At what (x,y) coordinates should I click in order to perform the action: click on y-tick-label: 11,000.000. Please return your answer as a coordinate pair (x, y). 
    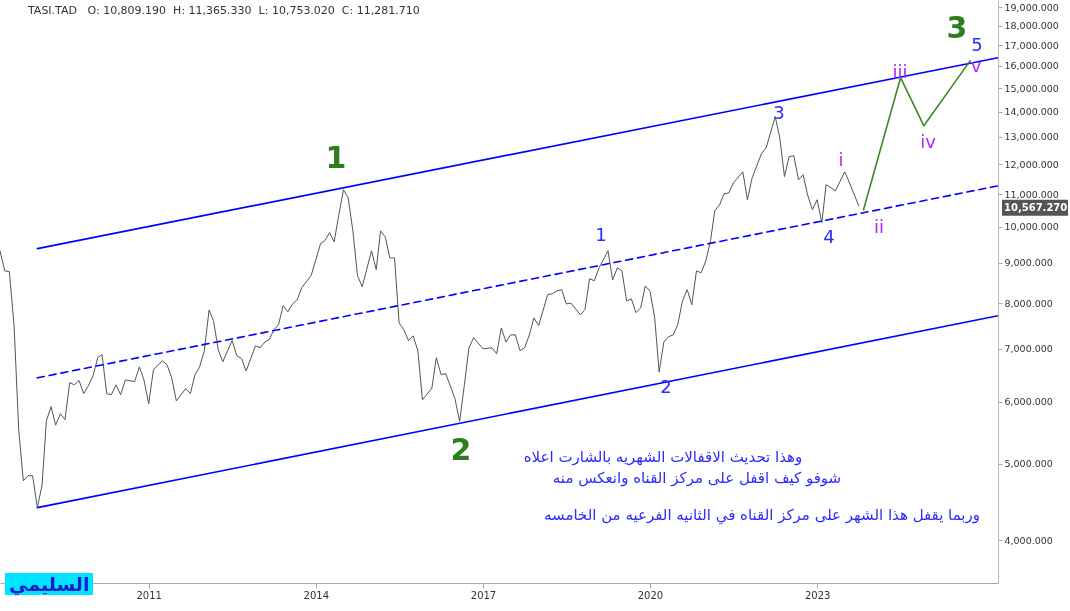
    Looking at the image, I should click on (1031, 194).